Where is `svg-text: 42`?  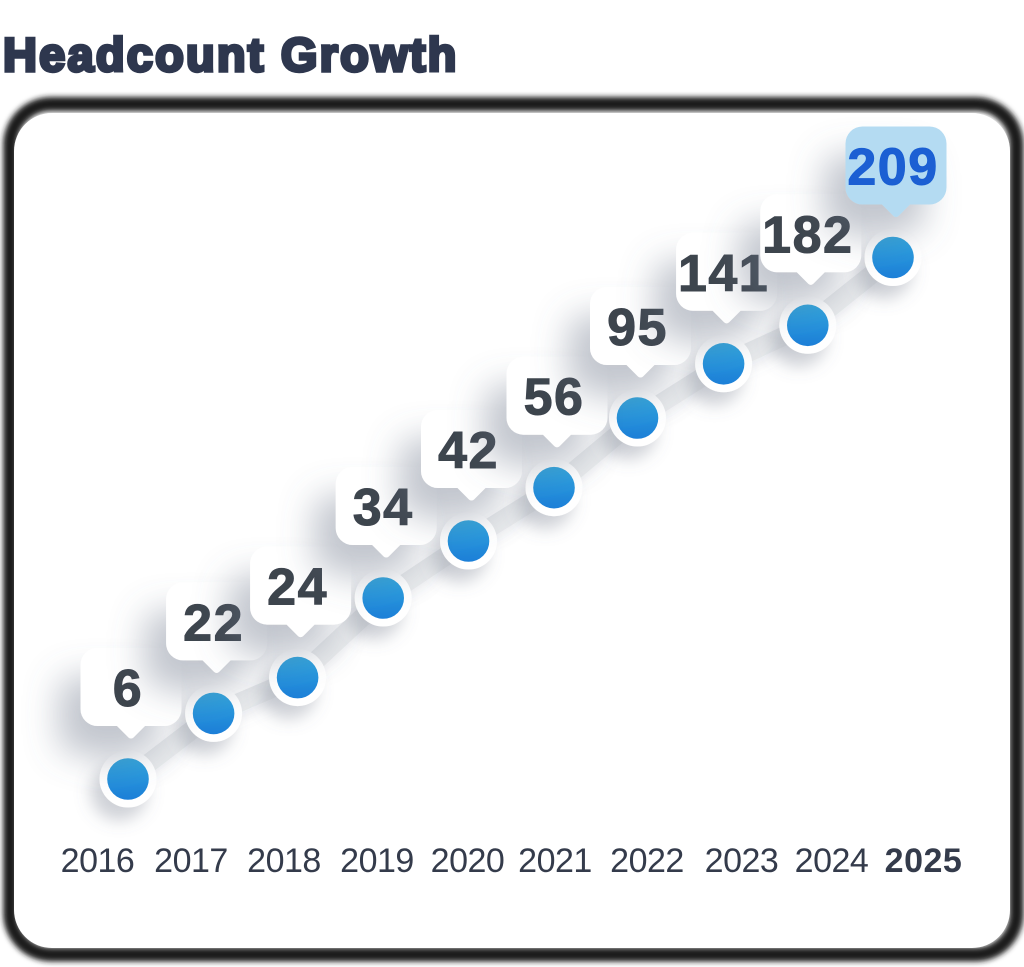 svg-text: 42 is located at coordinates (468, 451).